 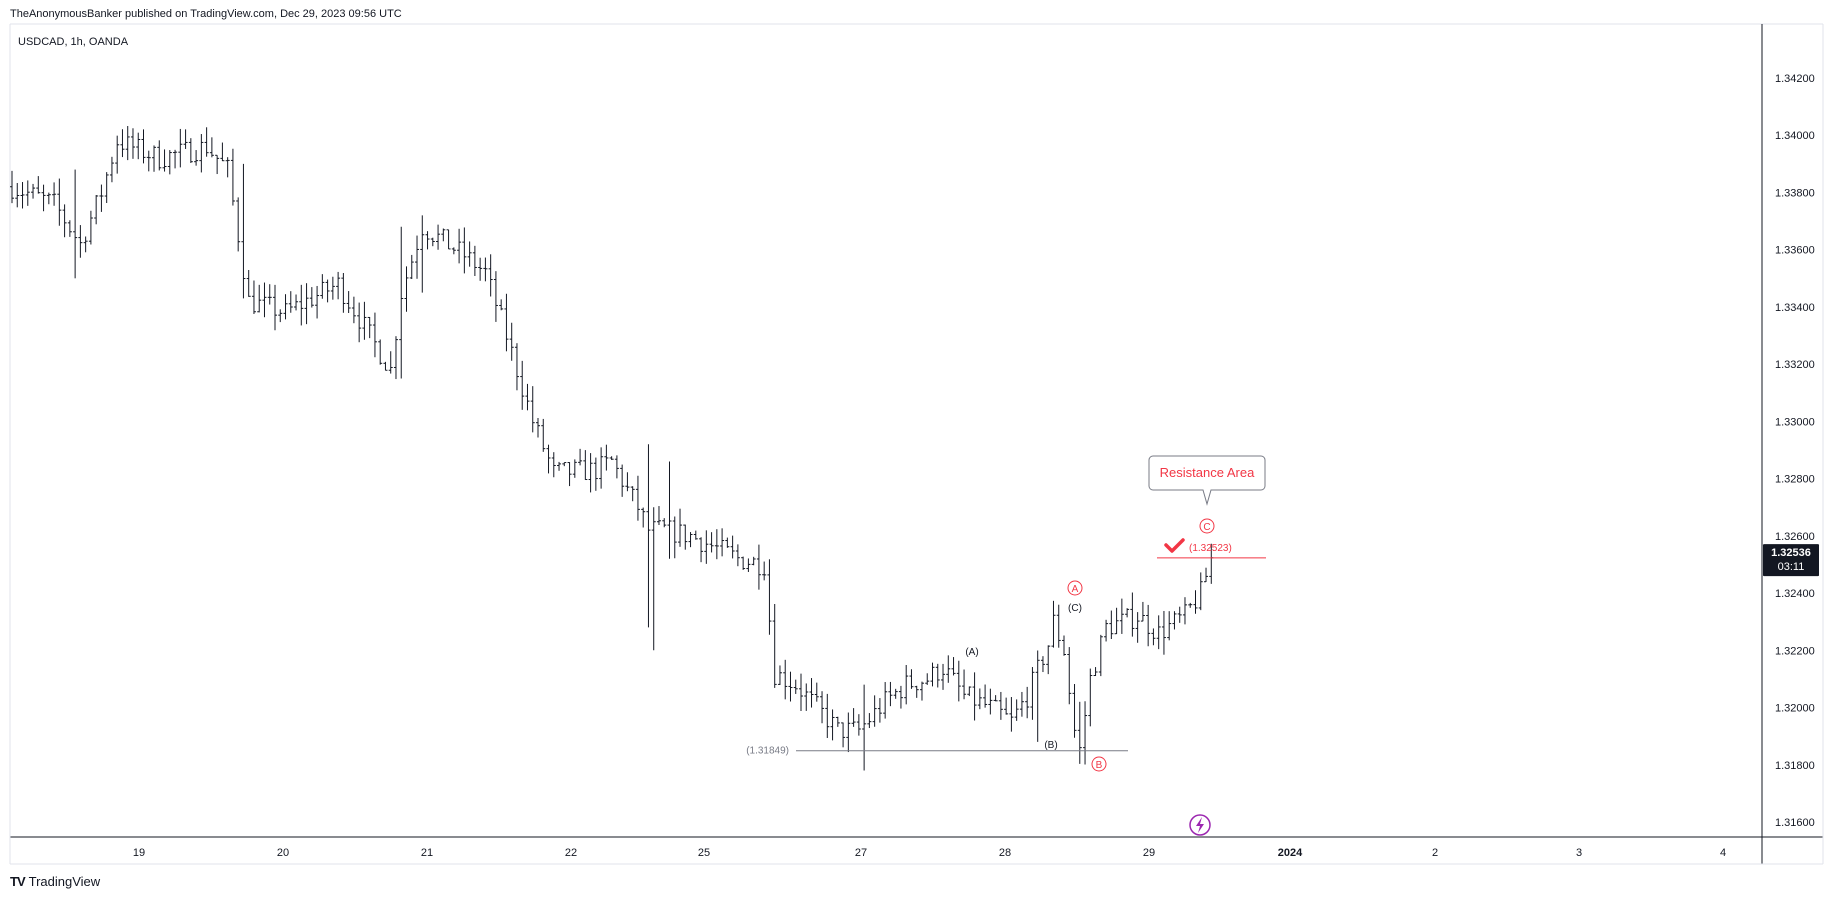 I want to click on svg-text: C, so click(x=1206, y=527).